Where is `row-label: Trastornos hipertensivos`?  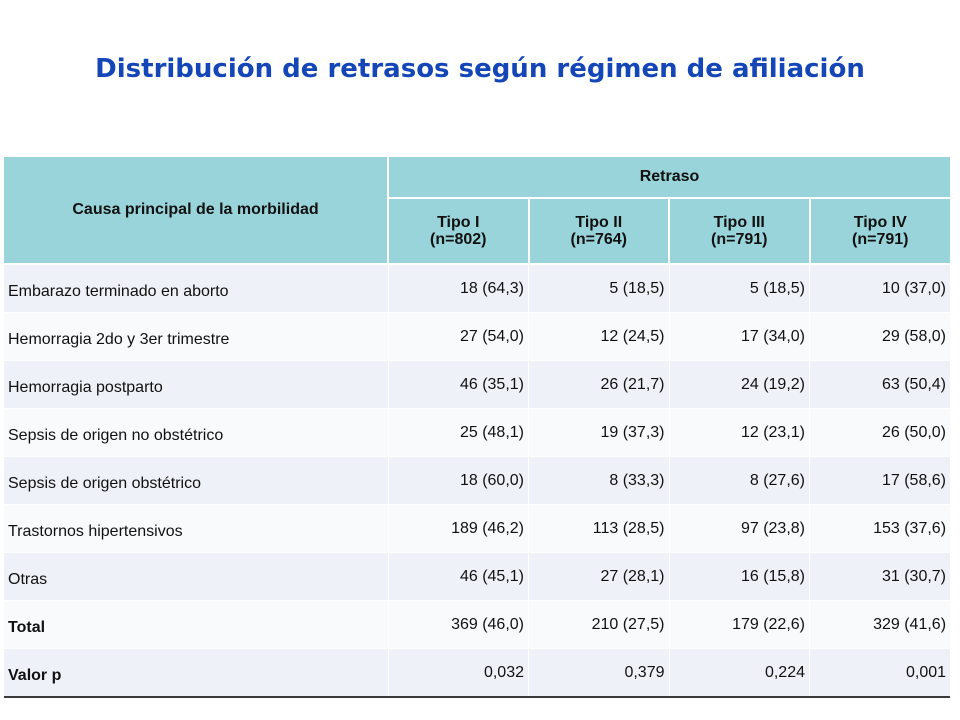 row-label: Trastornos hipertensivos is located at coordinates (196, 528).